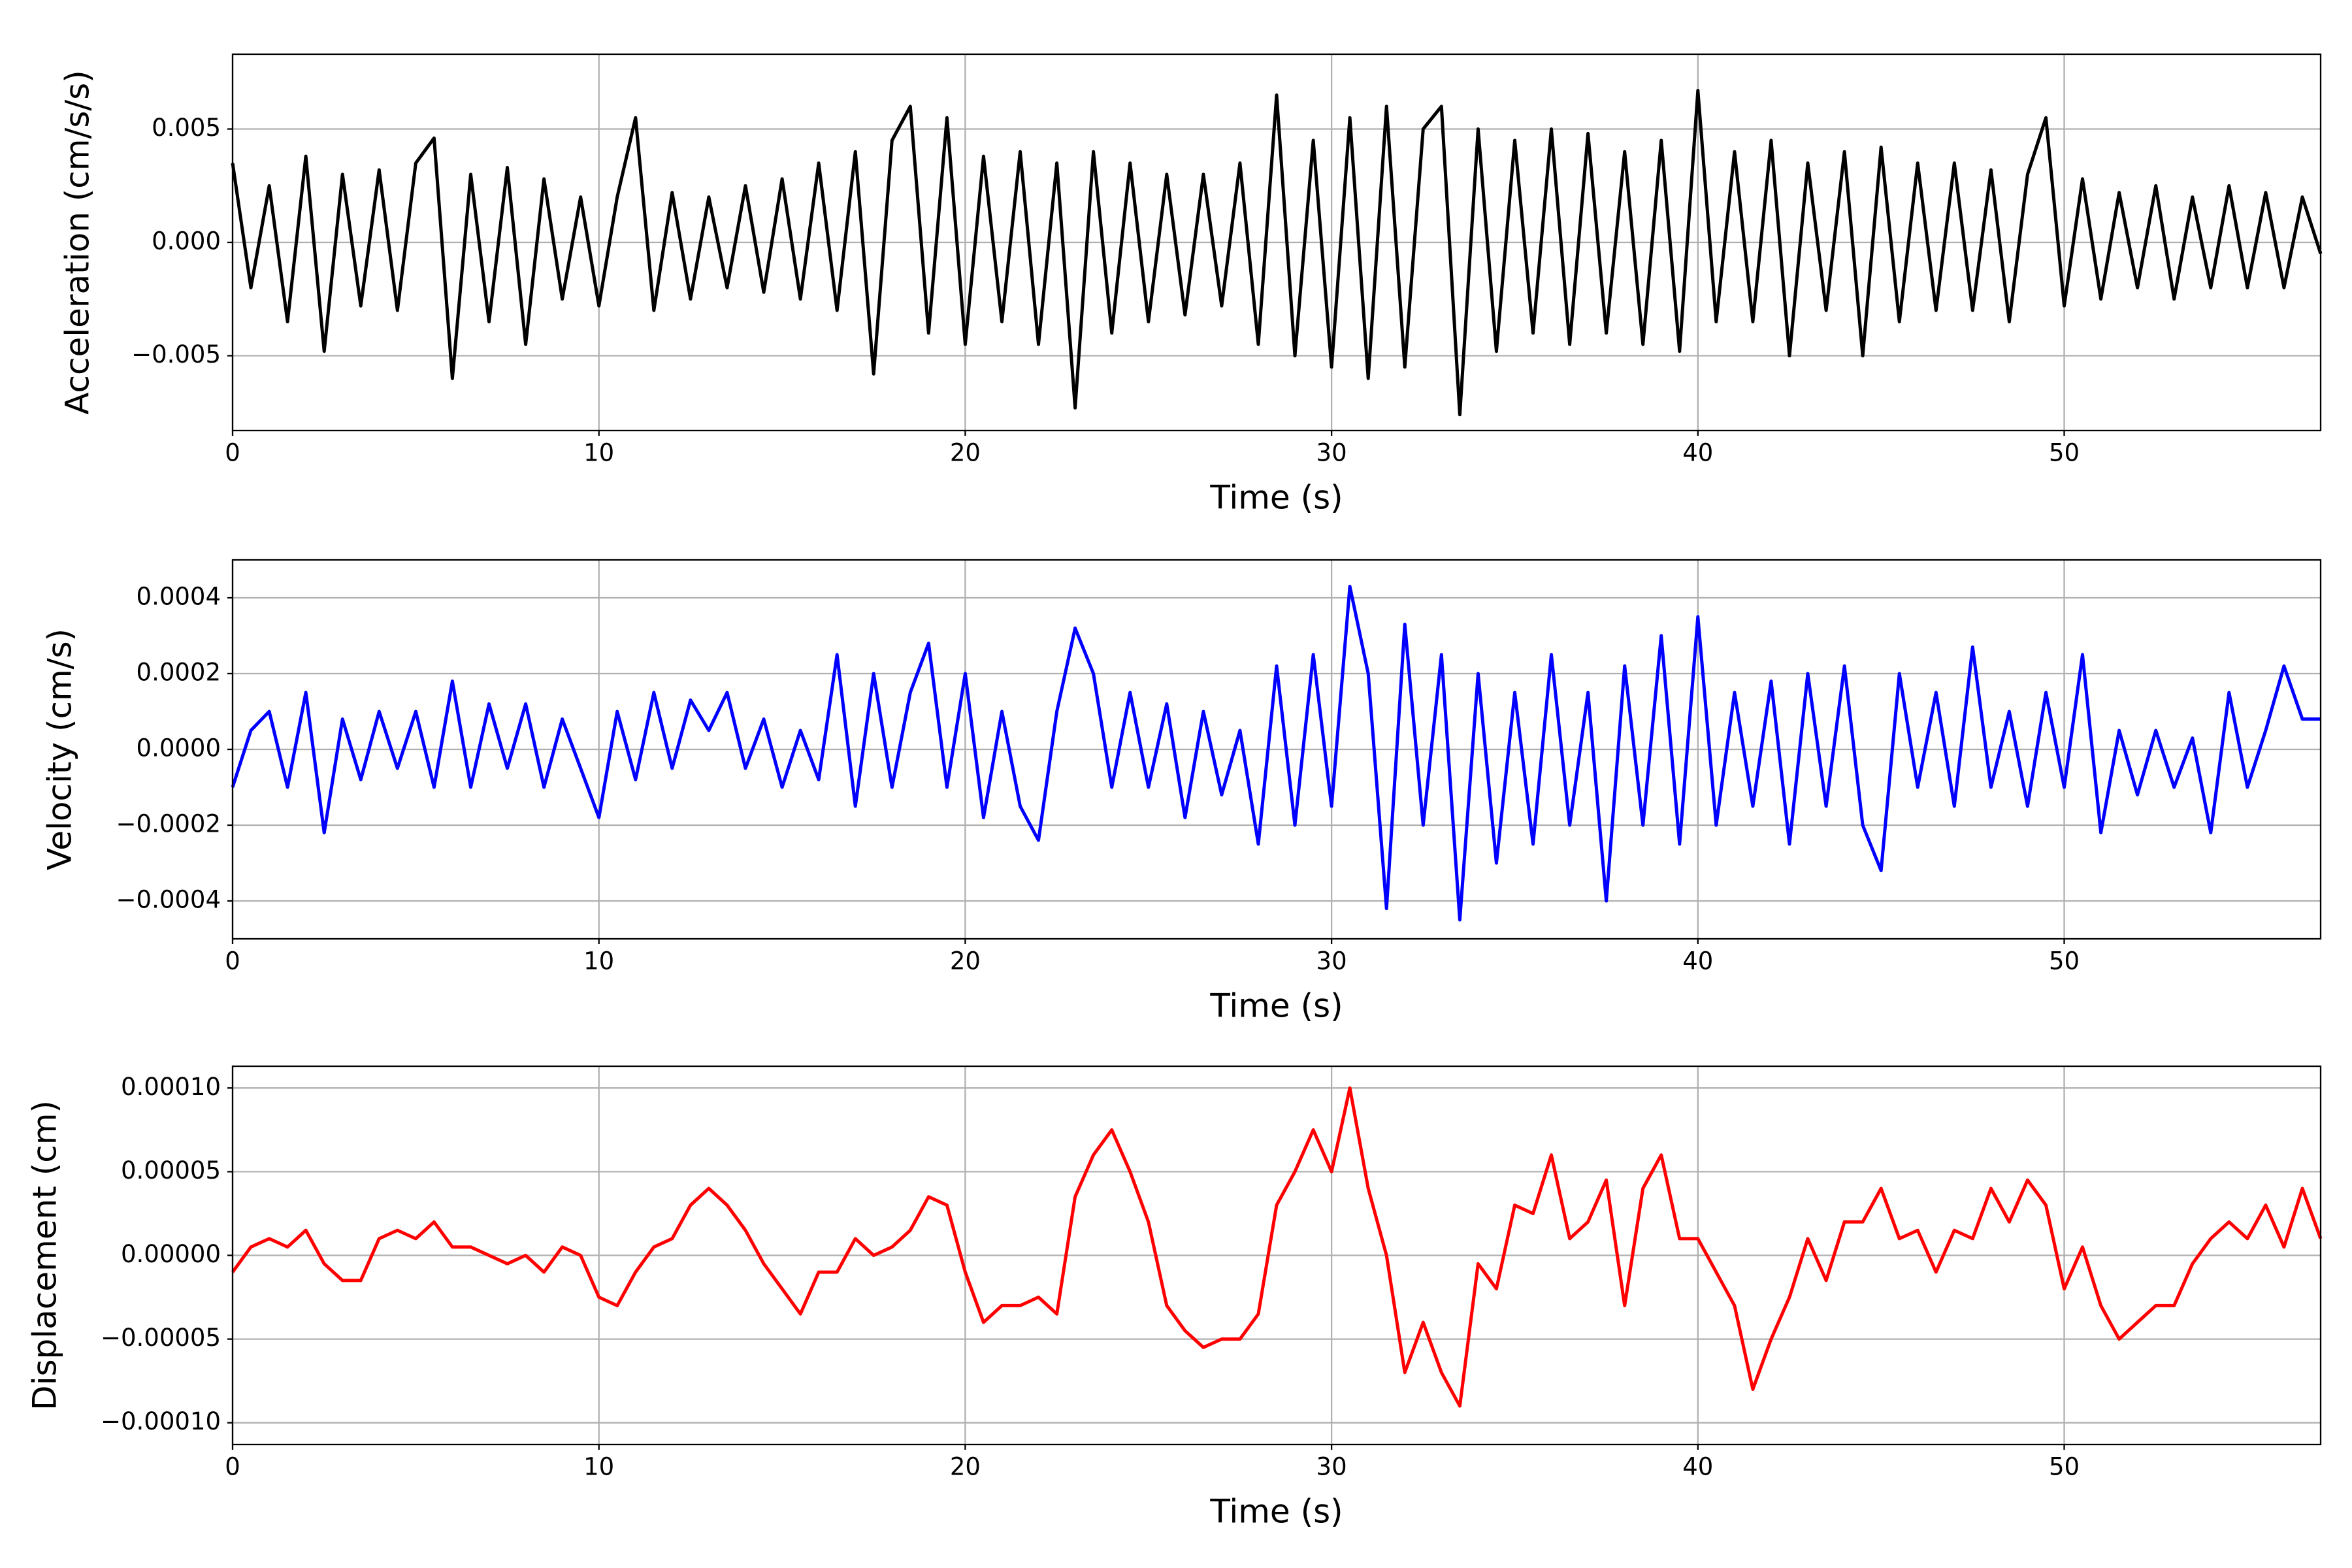  I want to click on y-tick-label: 0.000, so click(186, 241).